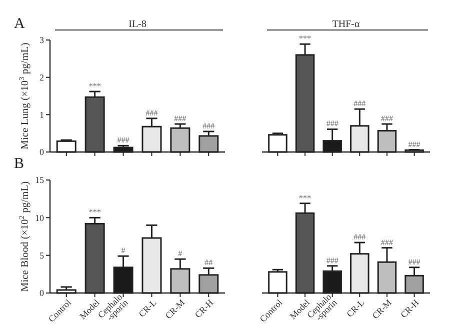 Image resolution: width=454 pixels, height=334 pixels. What do you see at coordinates (42, 40) in the screenshot?
I see `y-tick-label: 3` at bounding box center [42, 40].